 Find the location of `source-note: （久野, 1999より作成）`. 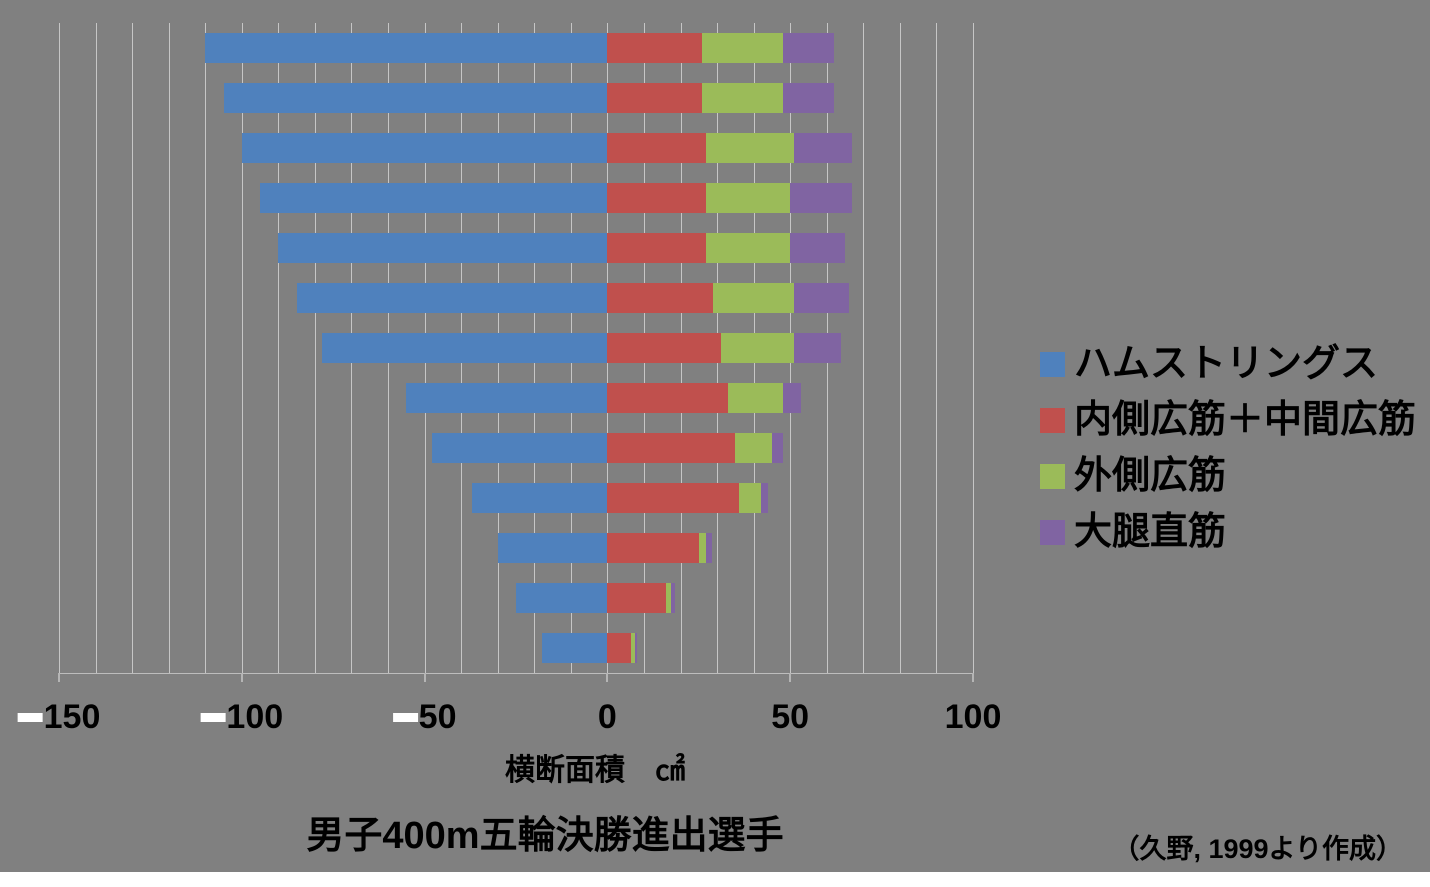

source-note: （久野, 1999より作成） is located at coordinates (1257, 849).